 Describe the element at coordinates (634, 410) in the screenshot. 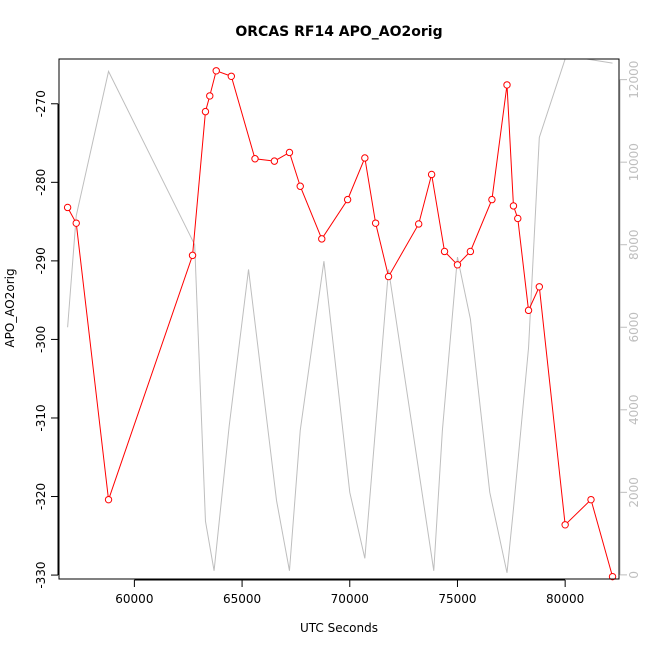

I see `y2-tick-label: 4000` at that location.